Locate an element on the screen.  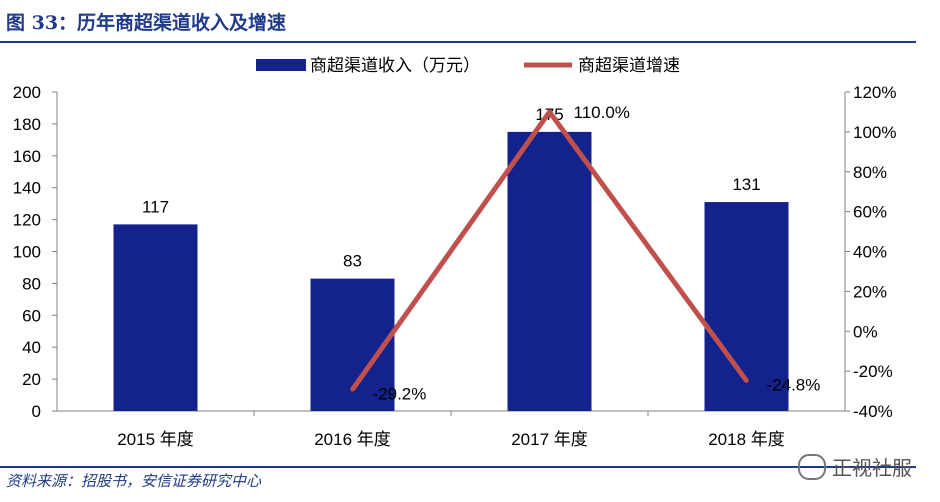
y-left-tick-label: 40 is located at coordinates (31, 347).